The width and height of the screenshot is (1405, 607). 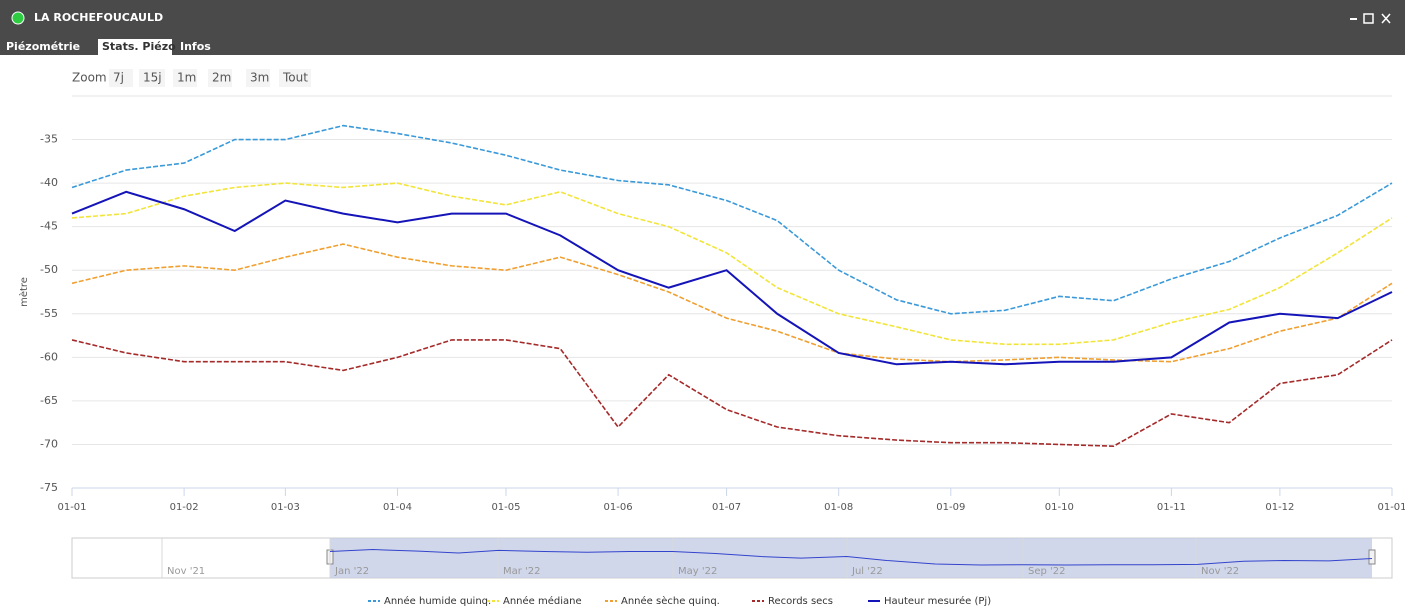 What do you see at coordinates (118, 78) in the screenshot?
I see `zoom-button: 7j` at bounding box center [118, 78].